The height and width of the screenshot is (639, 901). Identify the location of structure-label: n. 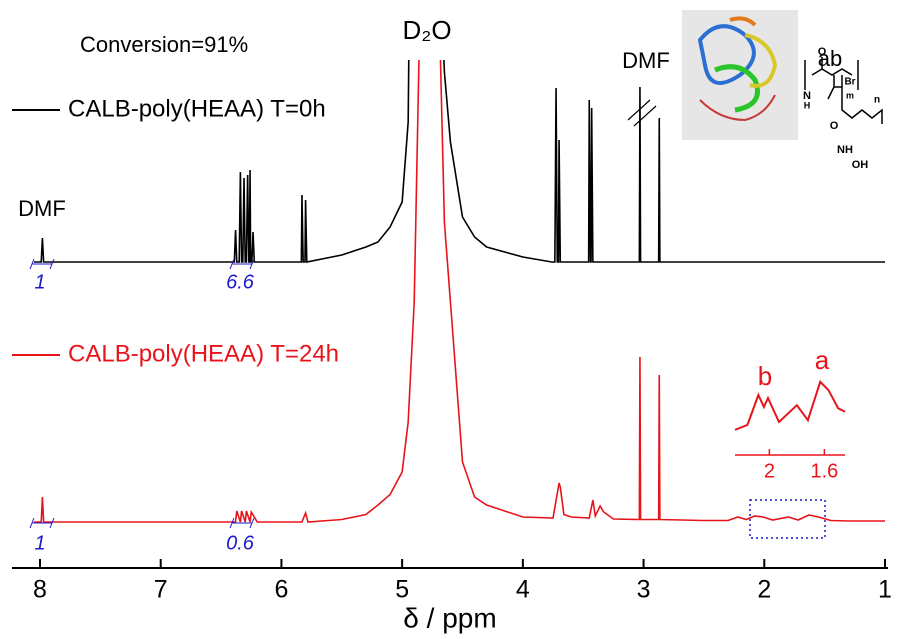
(877, 100).